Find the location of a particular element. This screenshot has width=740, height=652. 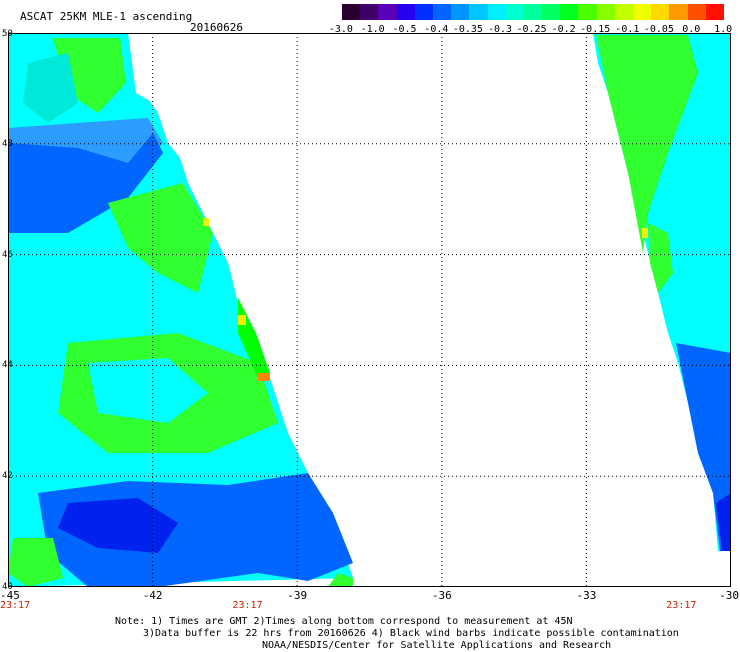

colorbar-label: -0.1 is located at coordinates (627, 29).